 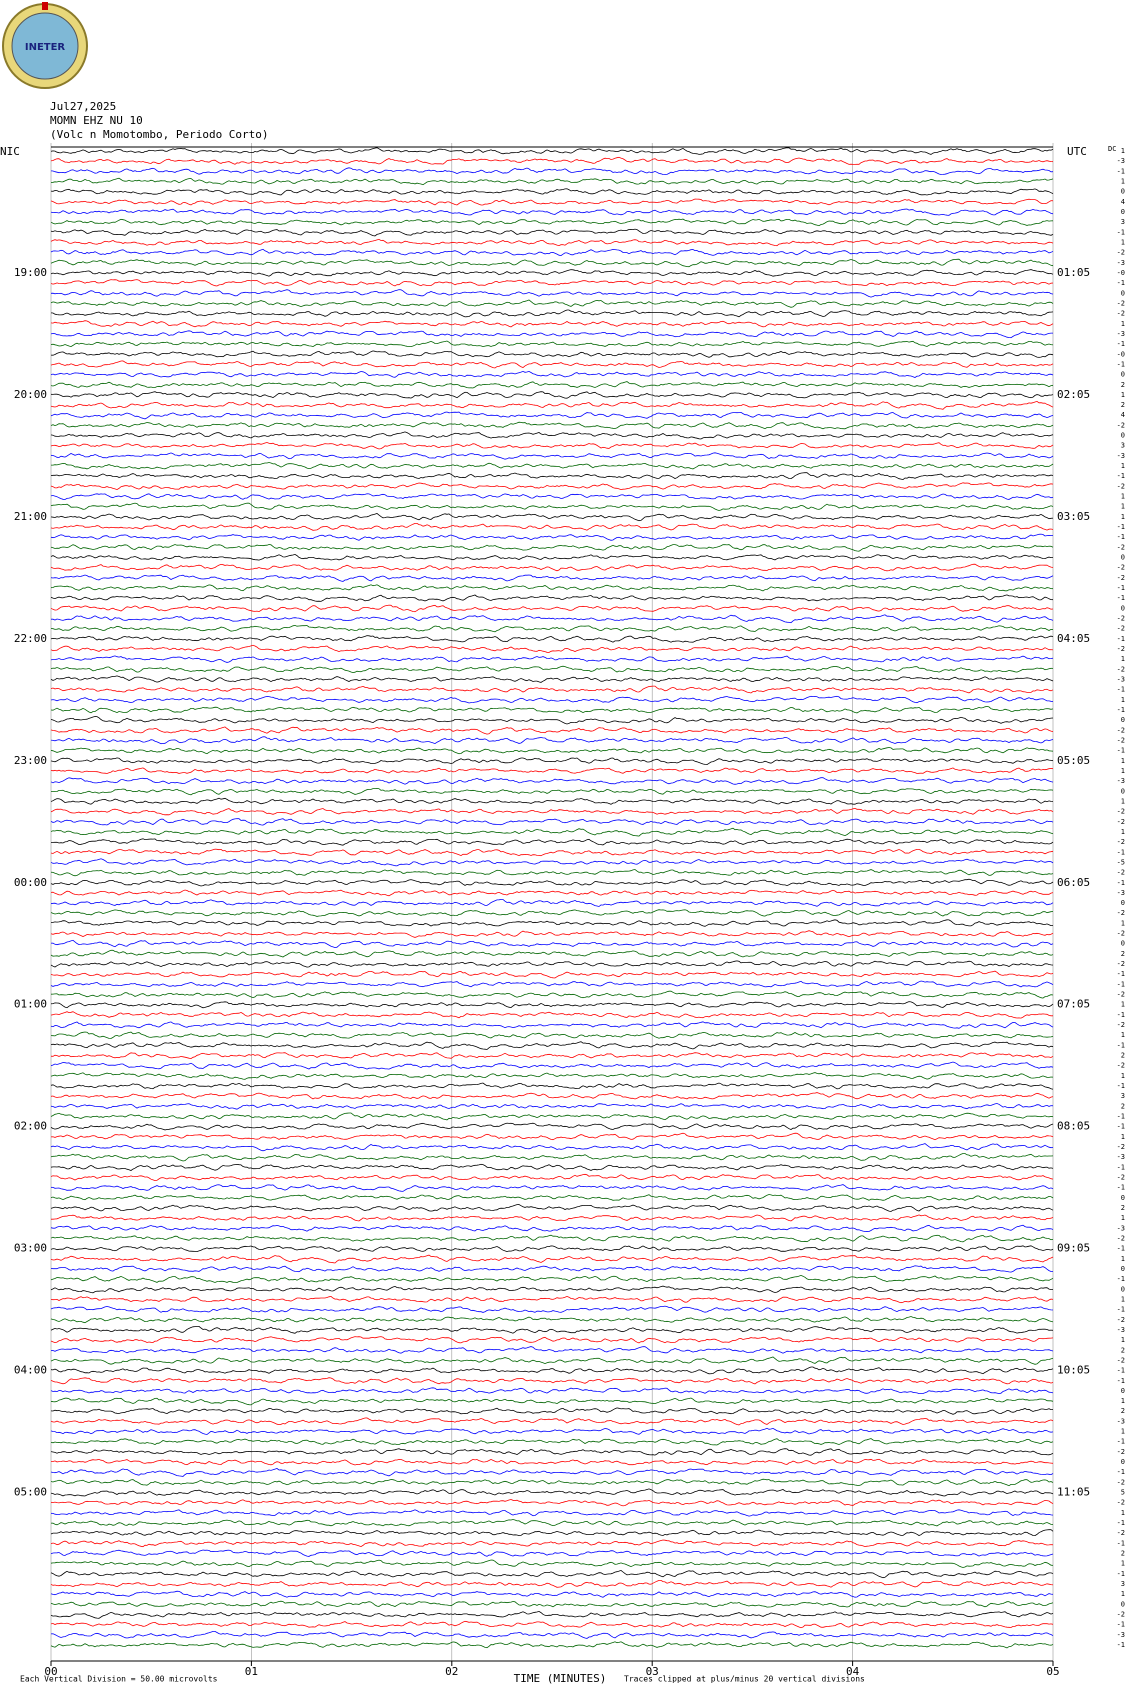 What do you see at coordinates (1073, 1248) in the screenshot?
I see `right-time-label: 09:05` at bounding box center [1073, 1248].